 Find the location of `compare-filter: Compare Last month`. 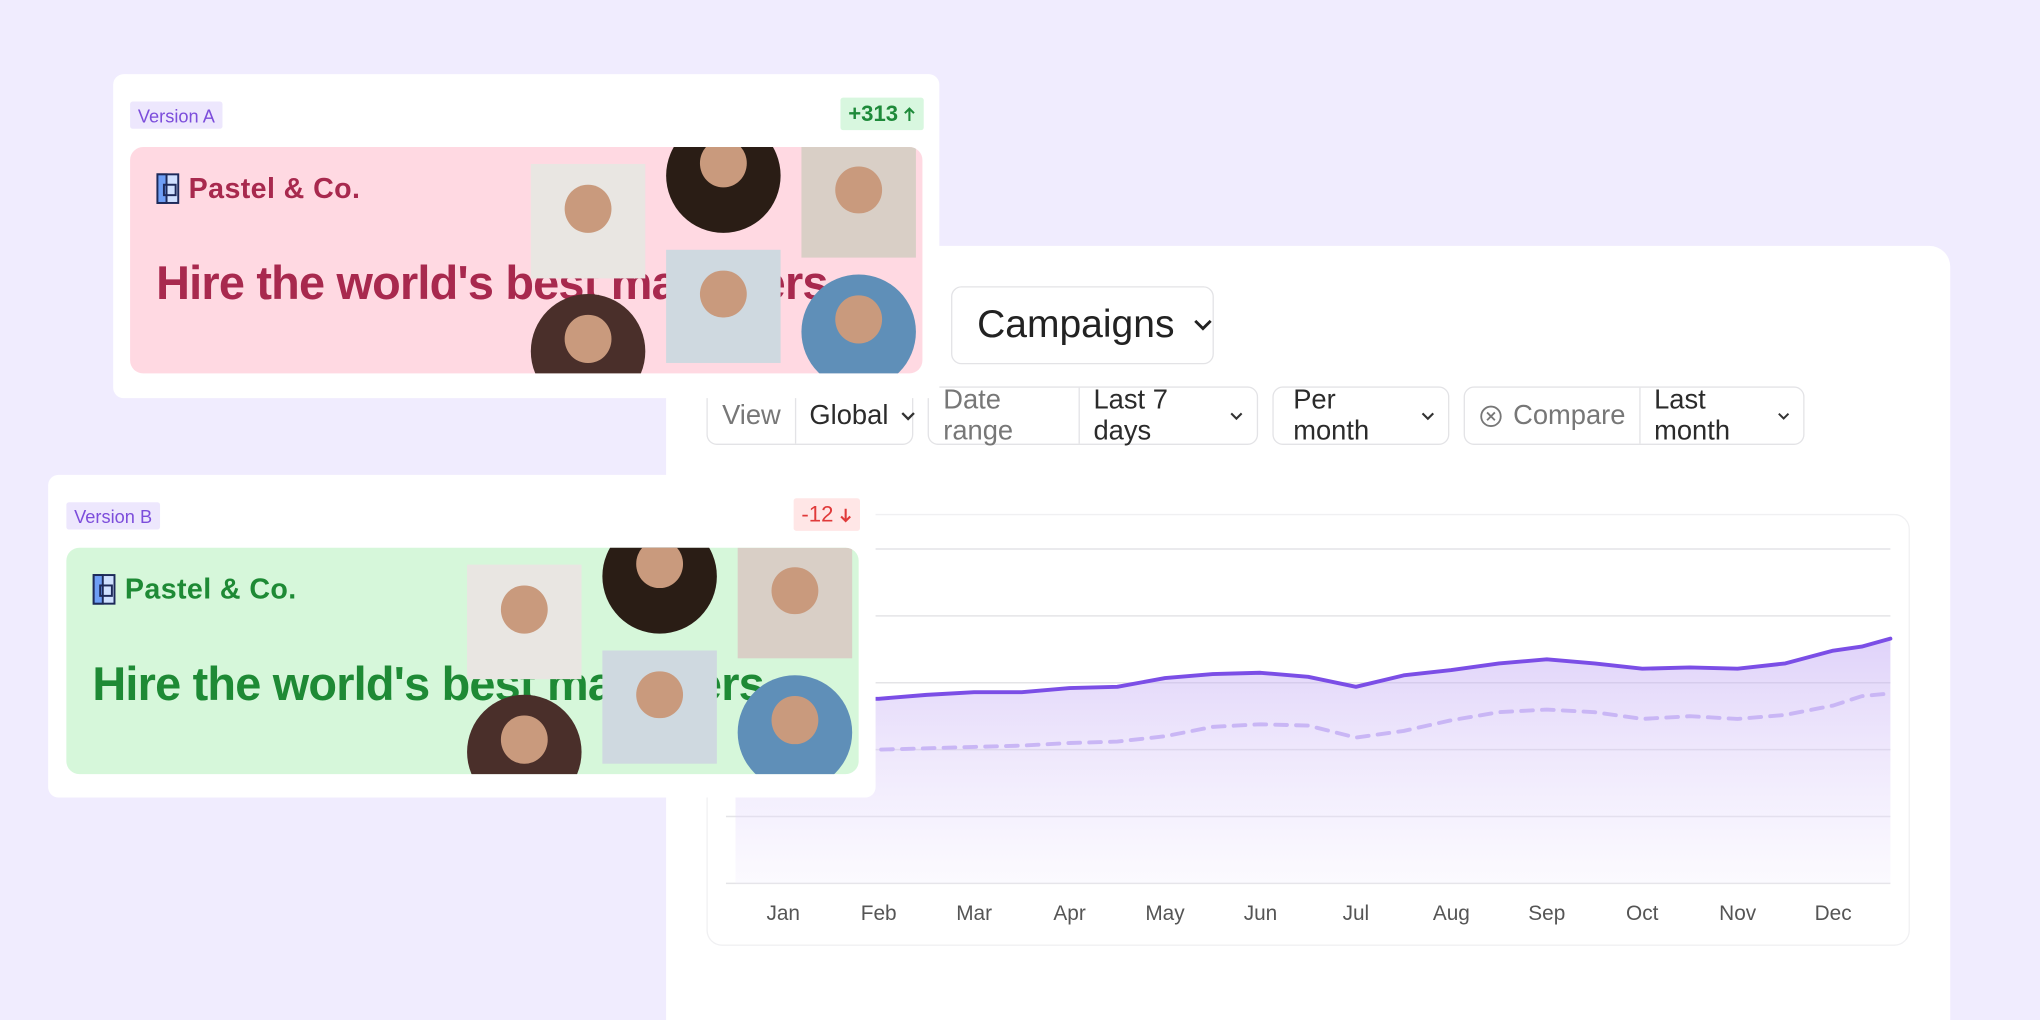

compare-filter: Compare Last month is located at coordinates (1634, 415).